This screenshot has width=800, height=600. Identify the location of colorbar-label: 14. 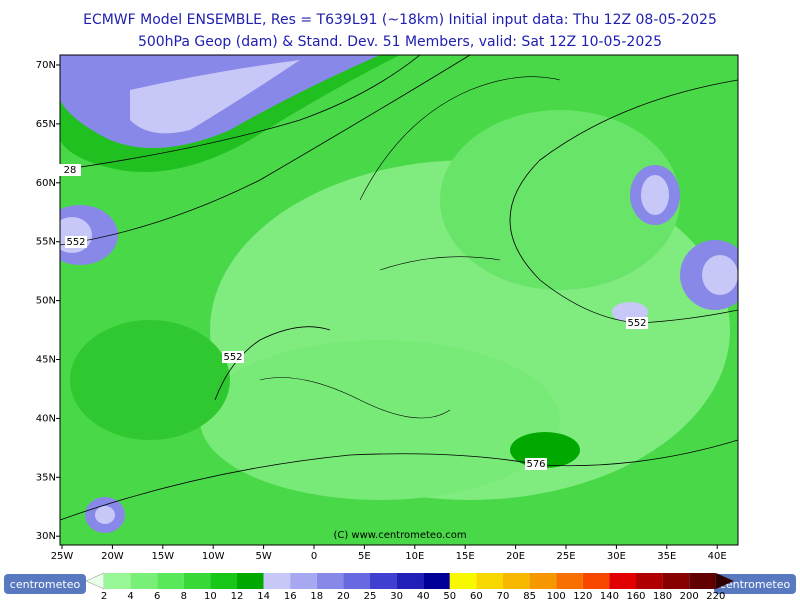
(263, 595).